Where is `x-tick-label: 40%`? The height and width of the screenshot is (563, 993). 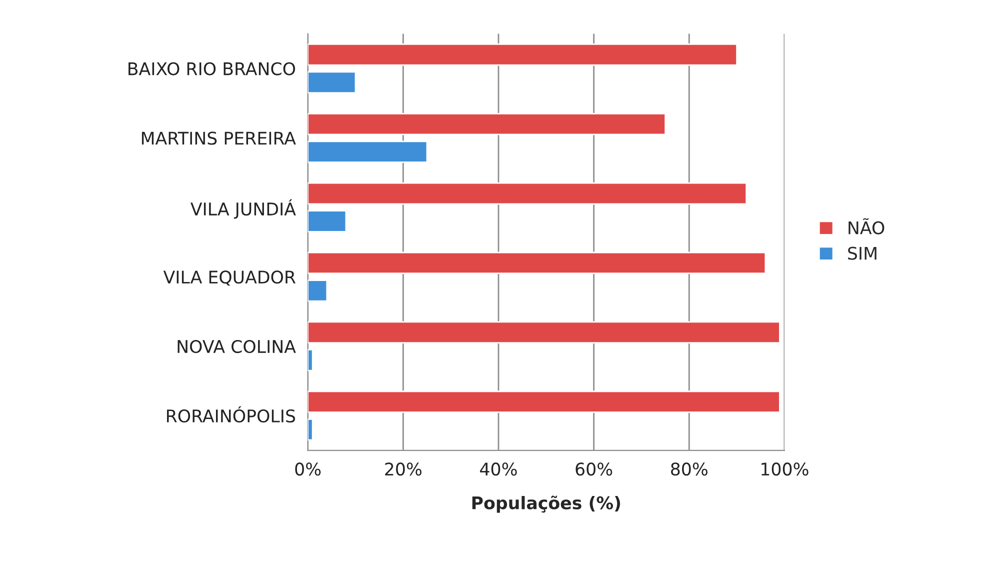 x-tick-label: 40% is located at coordinates (498, 469).